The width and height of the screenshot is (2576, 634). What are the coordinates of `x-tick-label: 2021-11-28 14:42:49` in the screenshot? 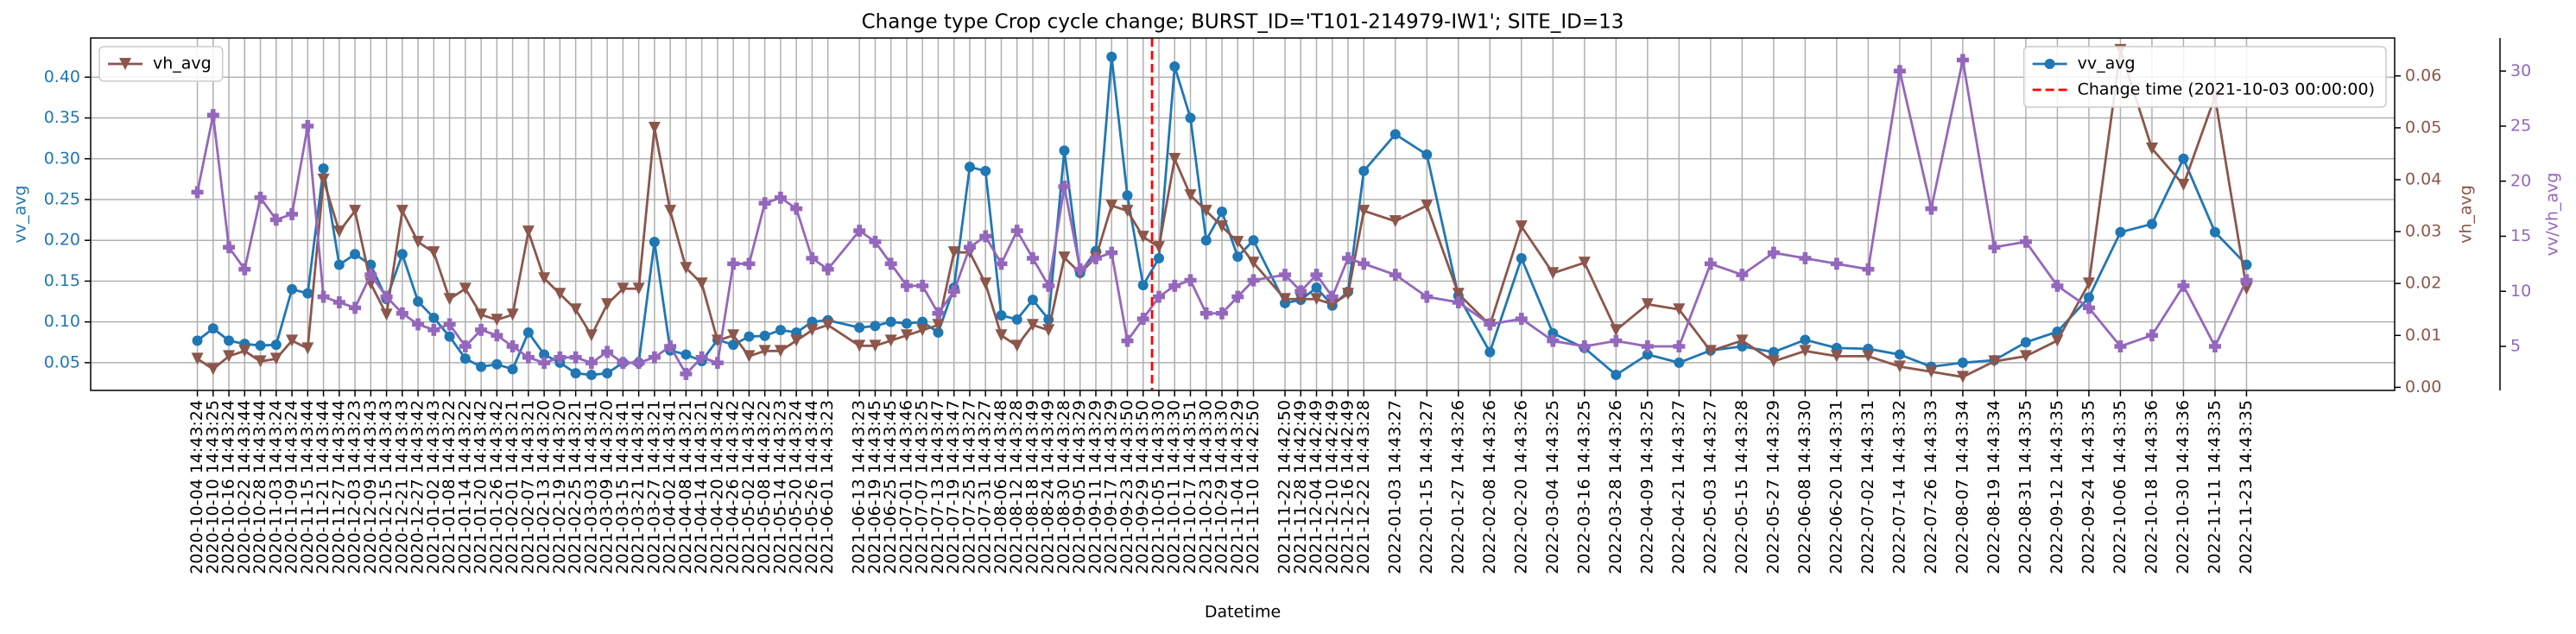 It's located at (1300, 487).